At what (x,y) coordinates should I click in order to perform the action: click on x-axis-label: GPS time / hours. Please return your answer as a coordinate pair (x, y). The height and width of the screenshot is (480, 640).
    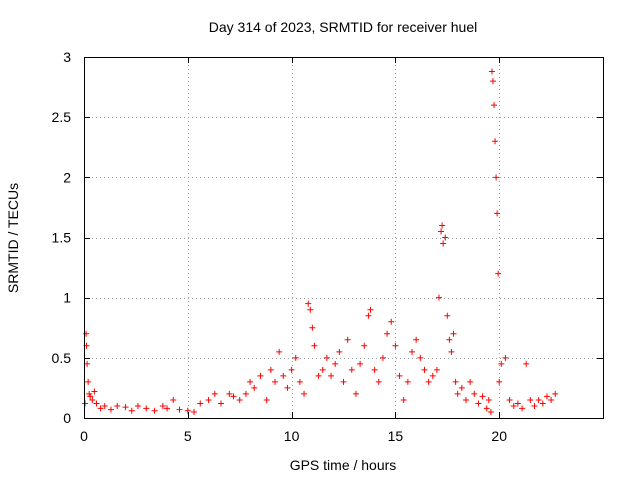
    Looking at the image, I should click on (343, 465).